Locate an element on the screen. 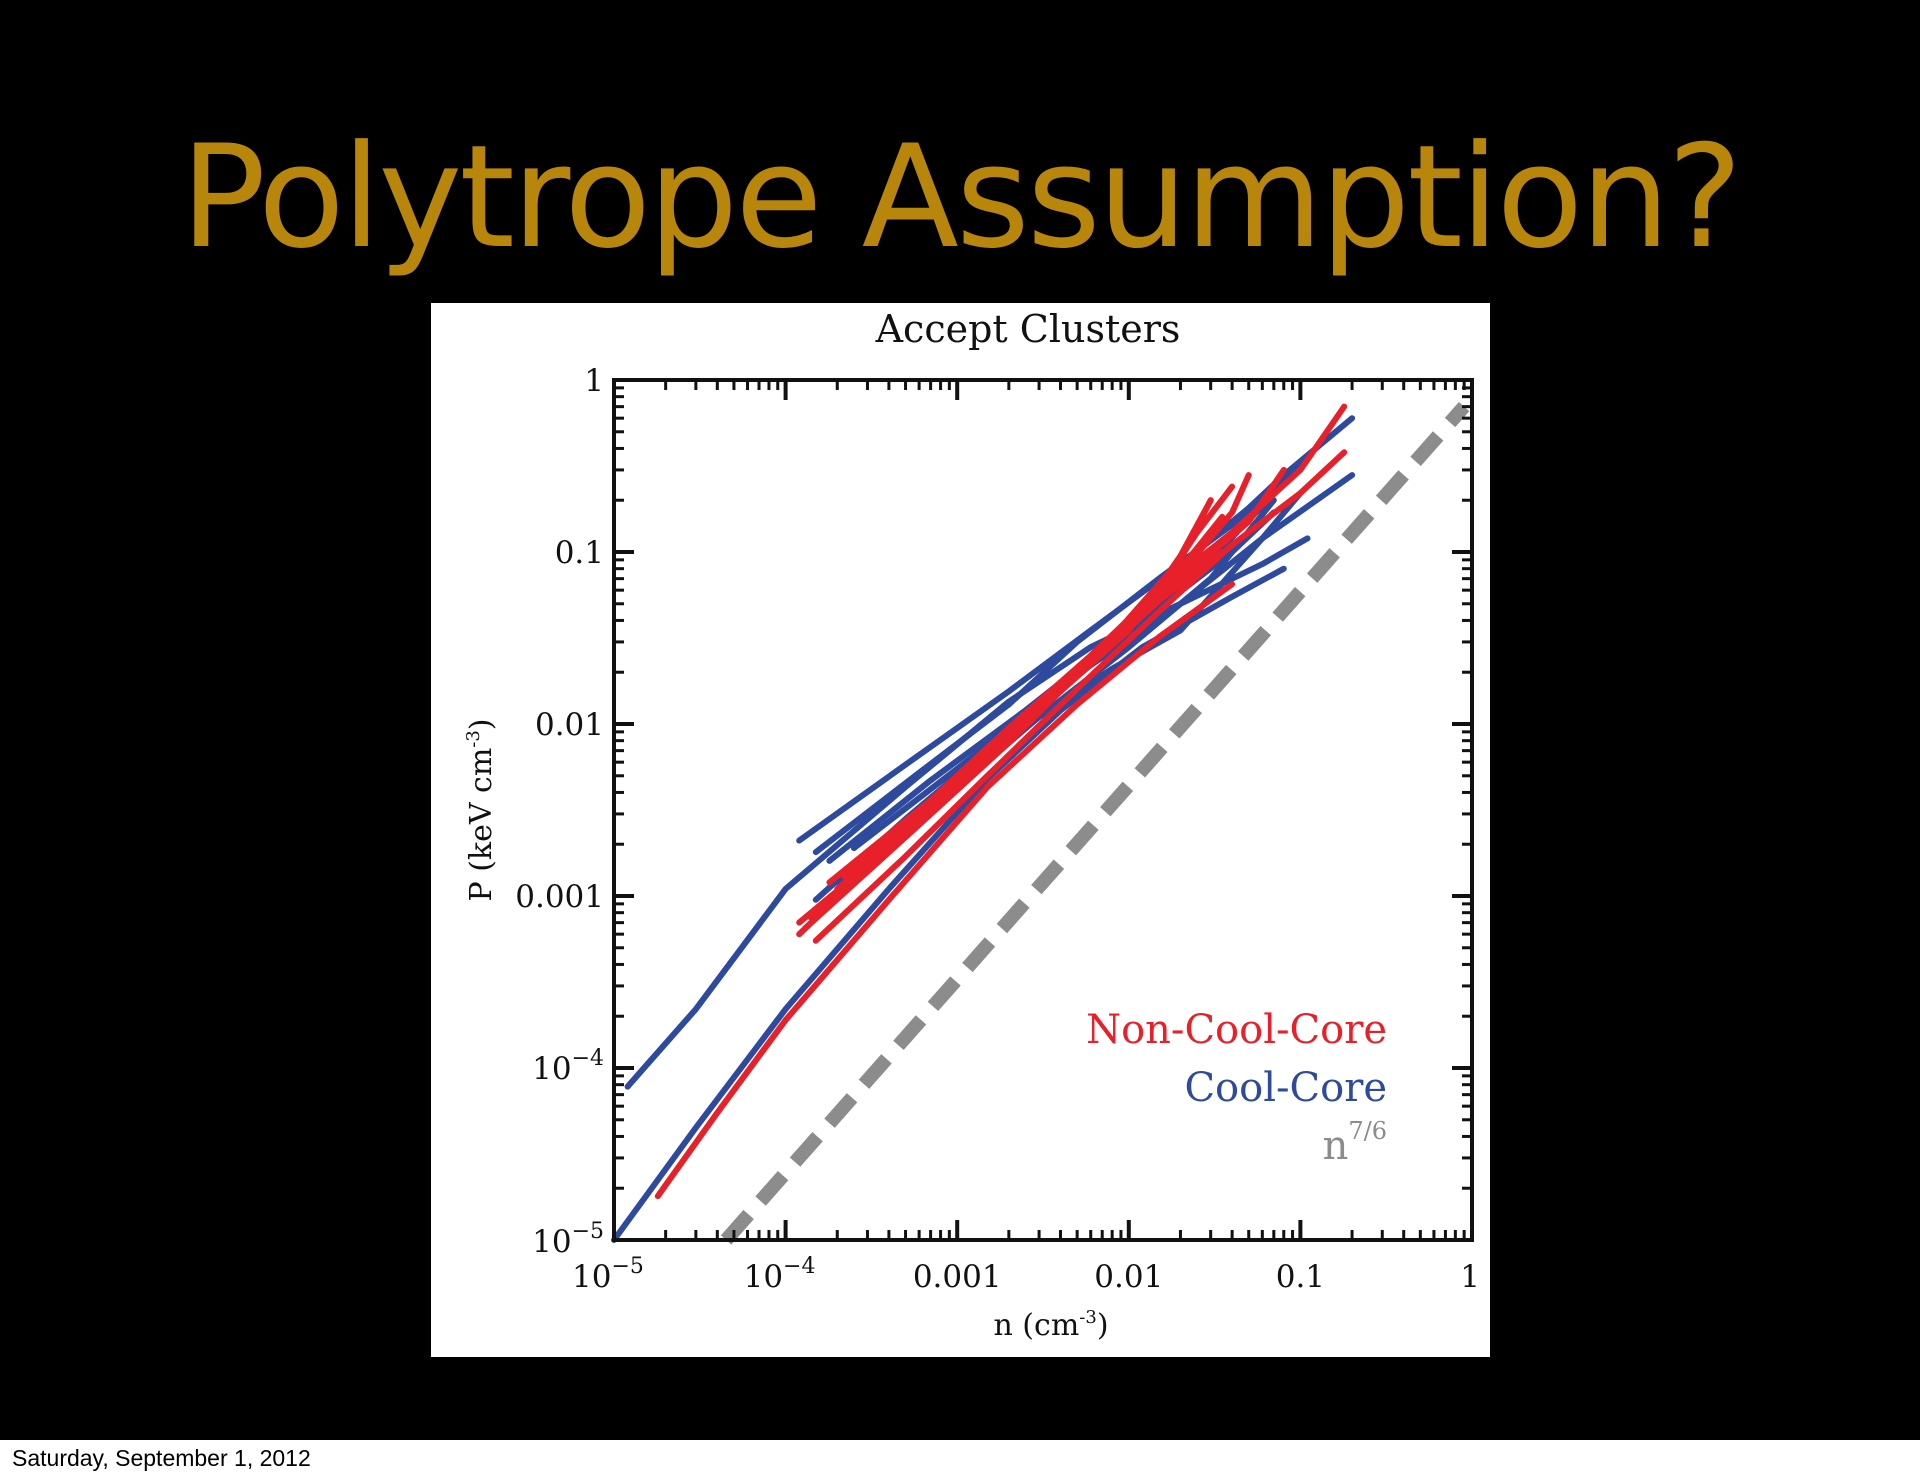  y-tick-label: 1 is located at coordinates (594, 381).